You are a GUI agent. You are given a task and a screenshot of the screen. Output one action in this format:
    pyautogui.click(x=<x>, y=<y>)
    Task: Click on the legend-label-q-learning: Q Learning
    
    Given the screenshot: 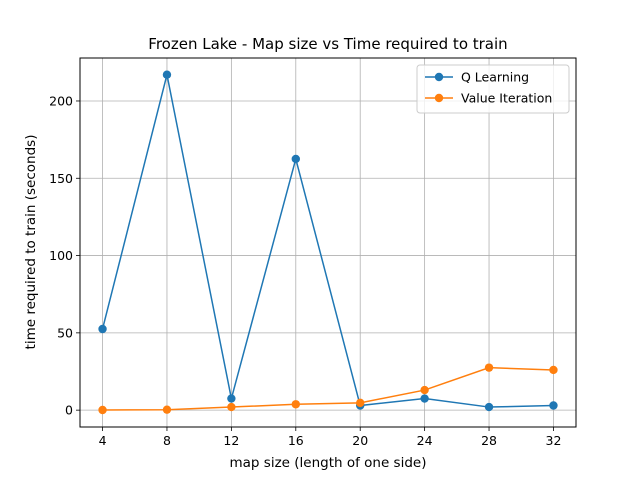 What is the action you would take?
    pyautogui.click(x=495, y=77)
    